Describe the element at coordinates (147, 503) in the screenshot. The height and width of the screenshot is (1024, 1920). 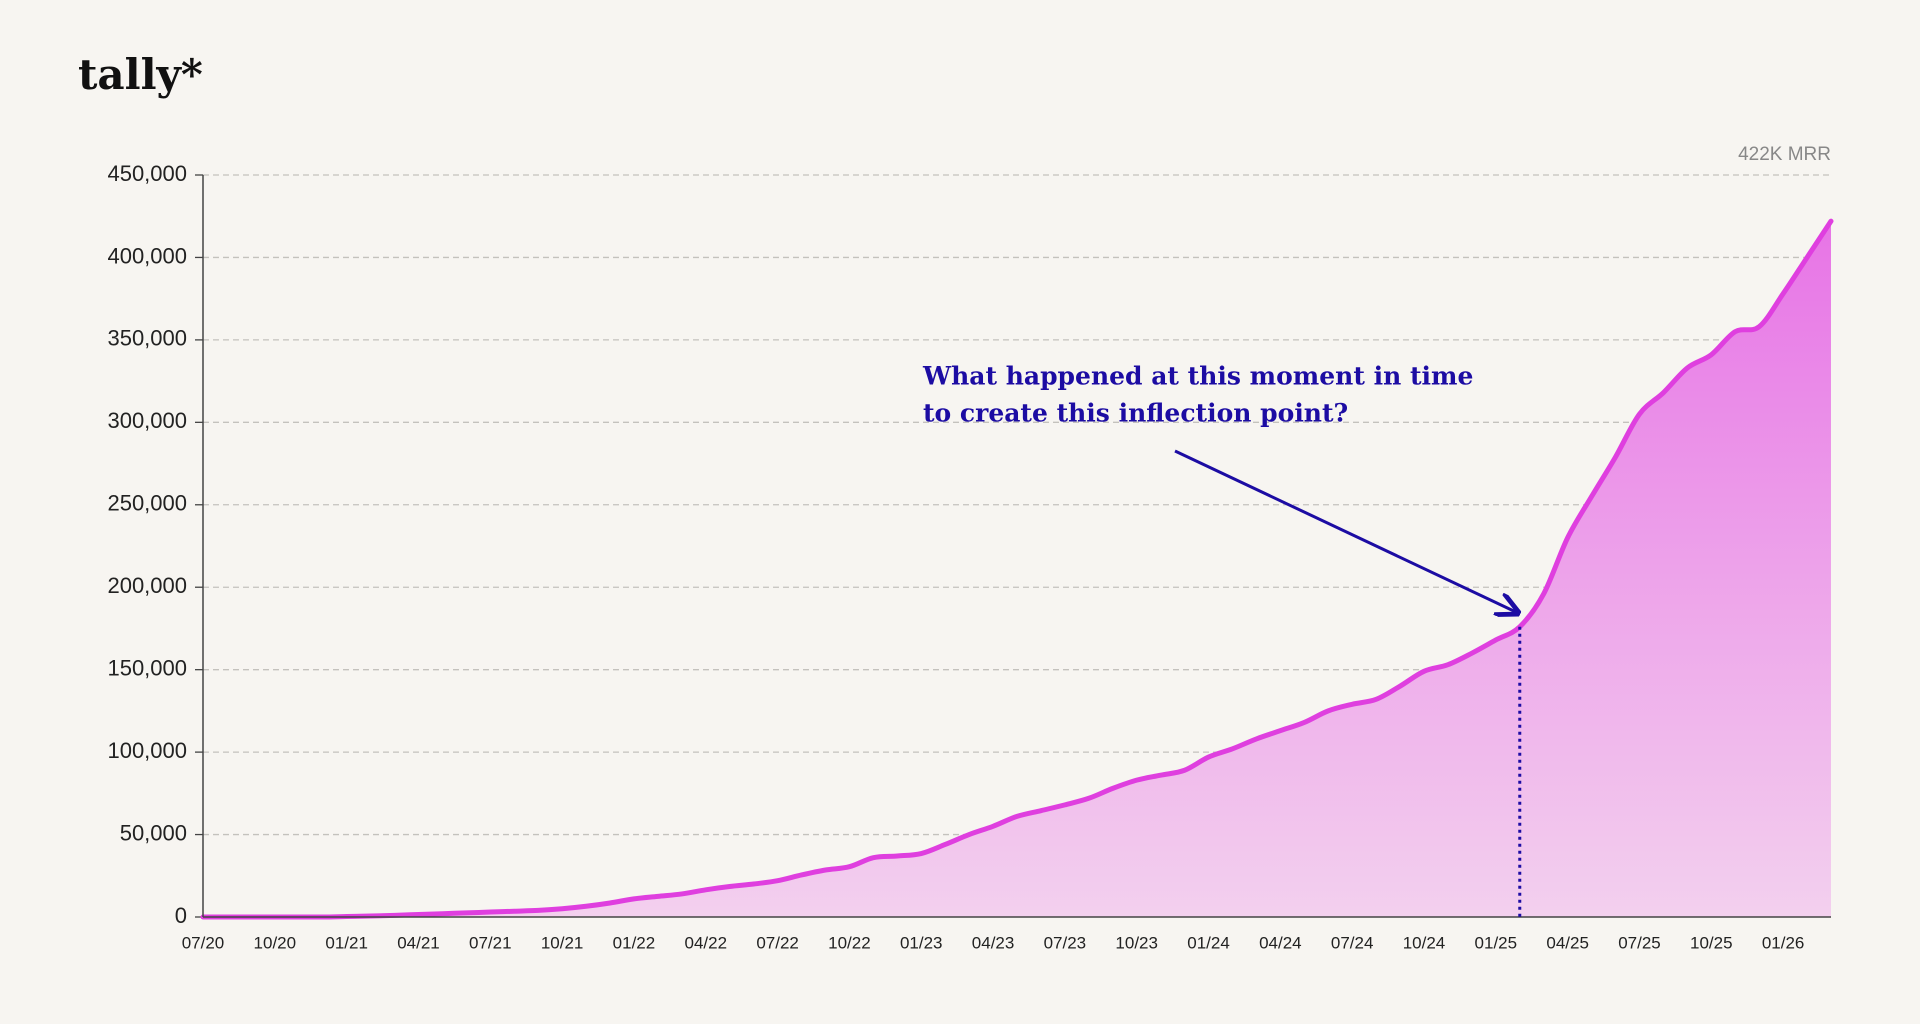
I see `y-tick-label: 250,000` at that location.